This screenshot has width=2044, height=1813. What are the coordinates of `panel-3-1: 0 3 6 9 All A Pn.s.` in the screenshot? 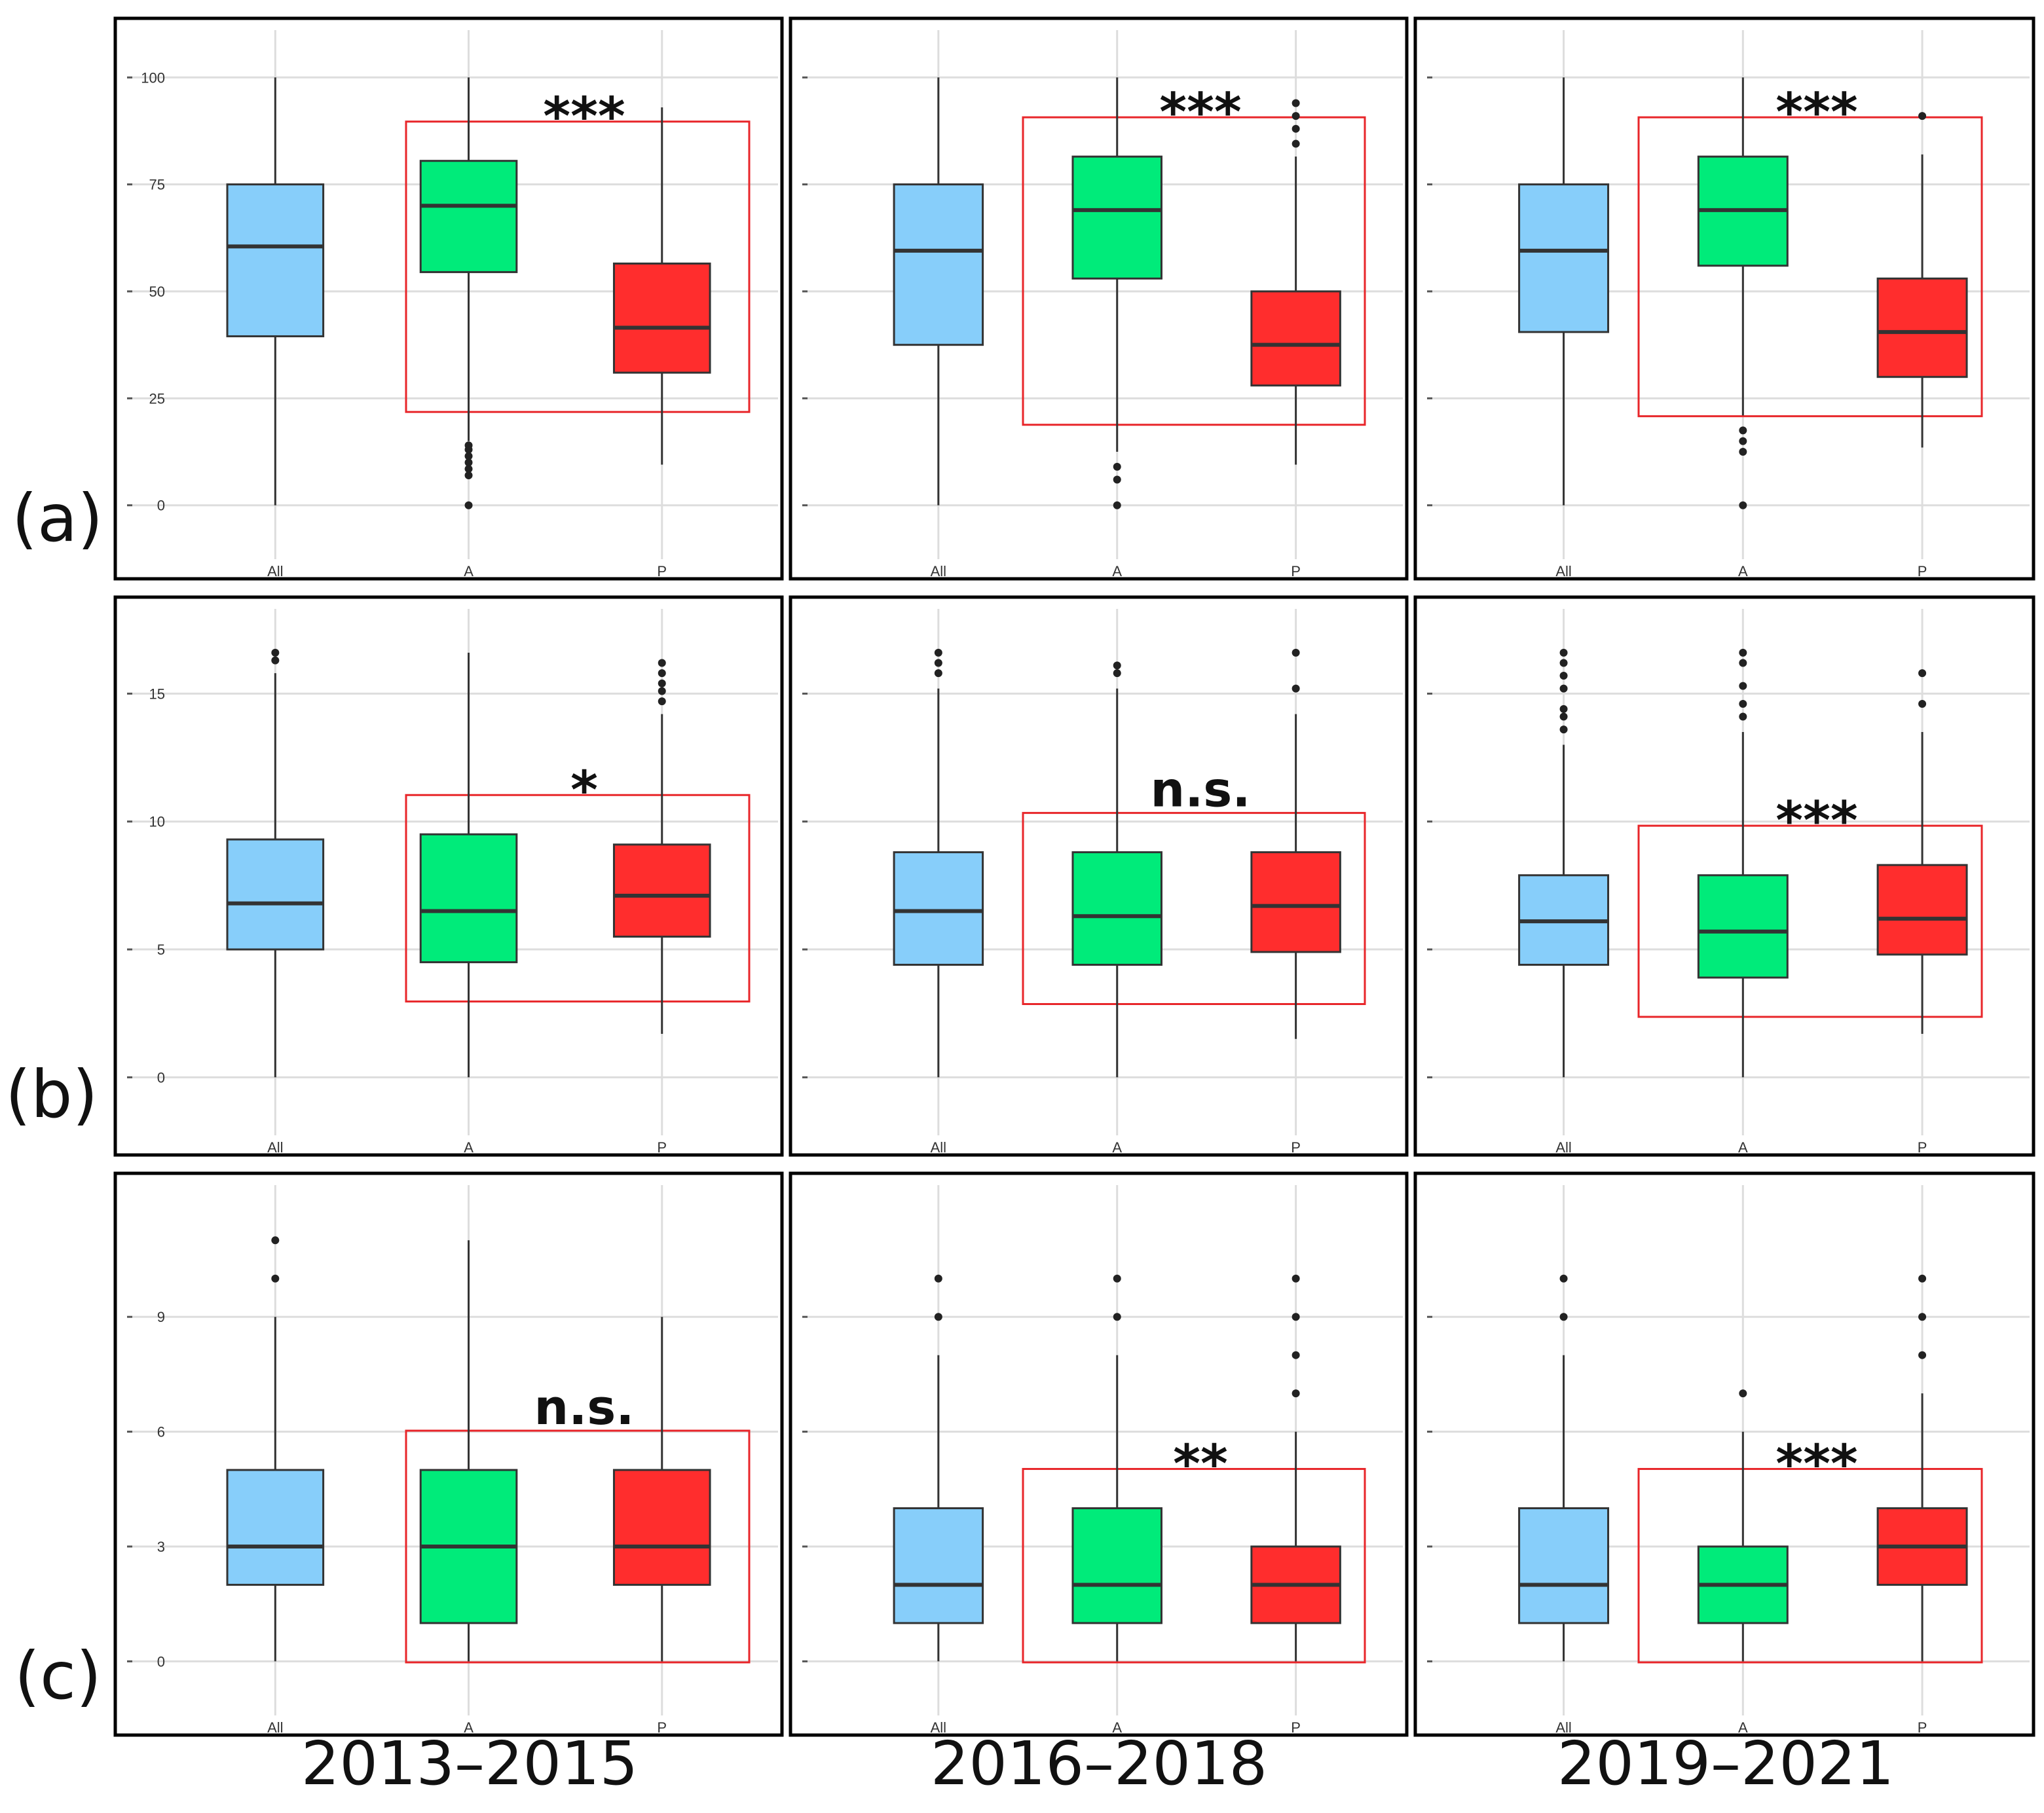 It's located at (448, 1454).